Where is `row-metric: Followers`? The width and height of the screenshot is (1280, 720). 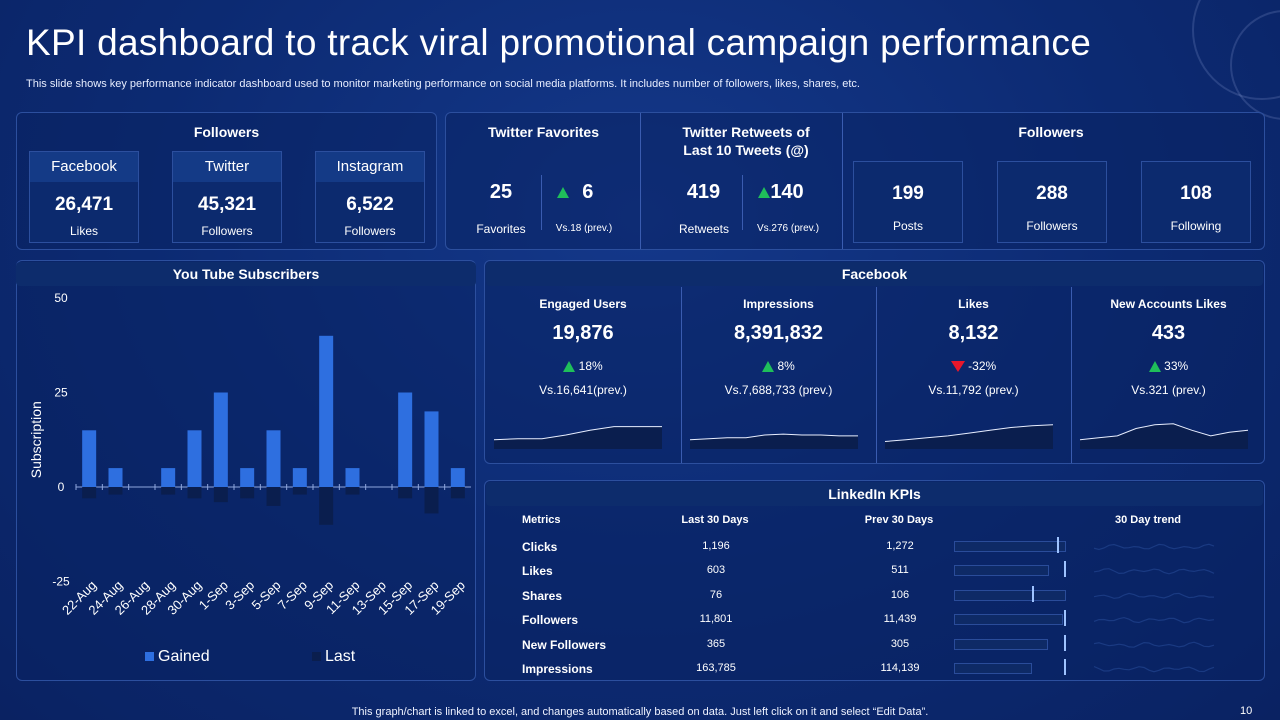 row-metric: Followers is located at coordinates (550, 620).